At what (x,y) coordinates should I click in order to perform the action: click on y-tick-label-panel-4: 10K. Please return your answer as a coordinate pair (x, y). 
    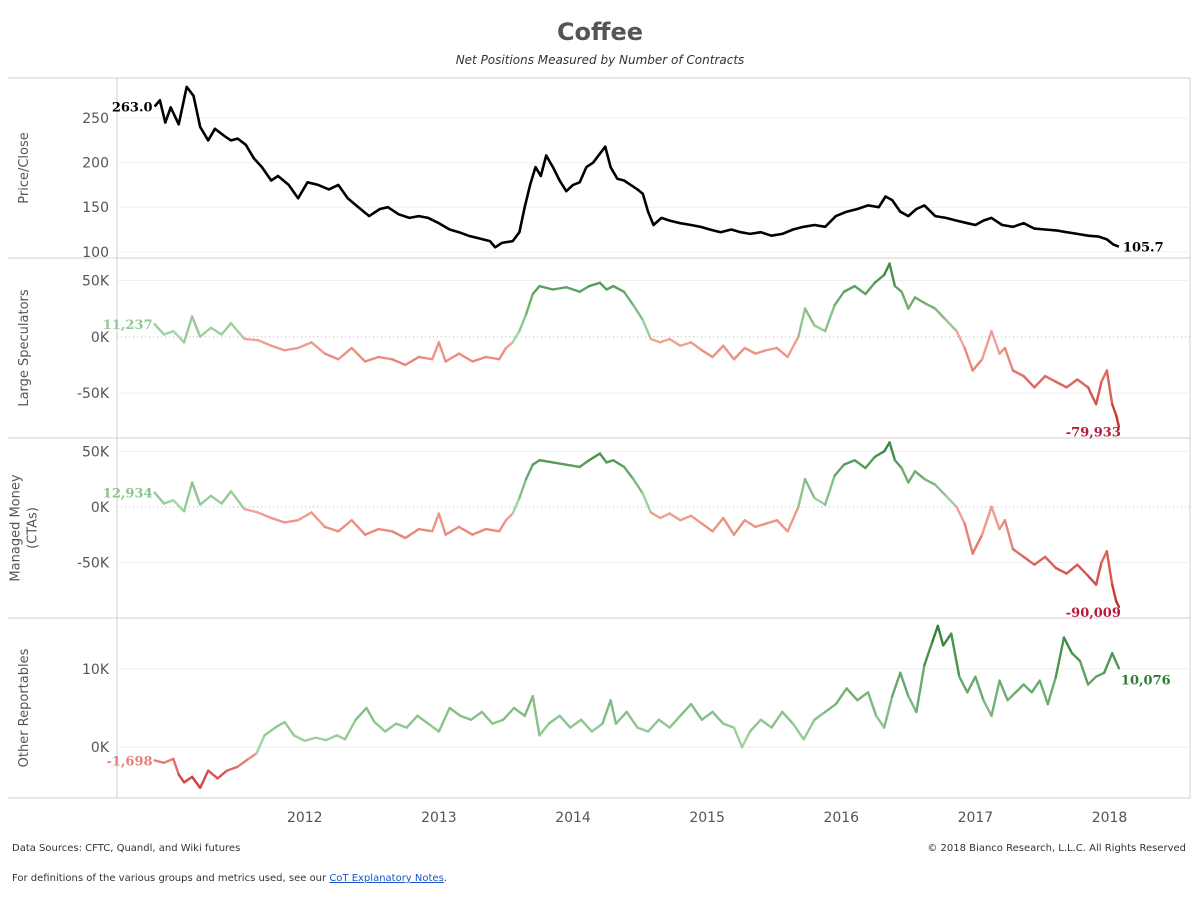
    Looking at the image, I should click on (96, 670).